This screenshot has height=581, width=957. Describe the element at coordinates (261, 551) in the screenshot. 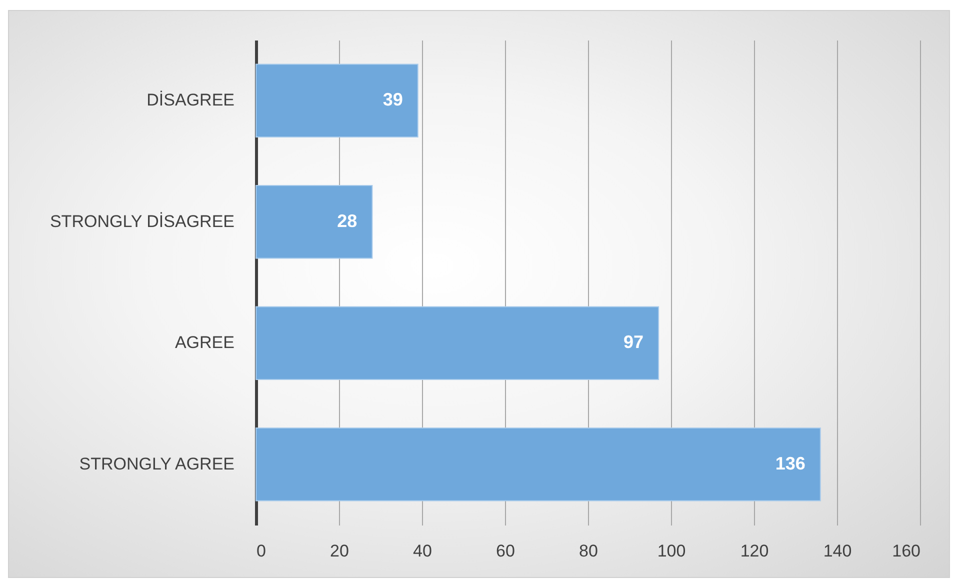

I see `x-tick-label: 0` at that location.